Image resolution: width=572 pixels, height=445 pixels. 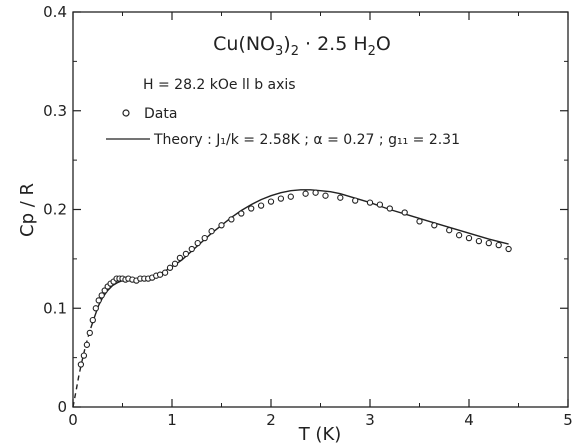 What do you see at coordinates (295, 51) in the screenshot?
I see `title-sub-2: 2` at bounding box center [295, 51].